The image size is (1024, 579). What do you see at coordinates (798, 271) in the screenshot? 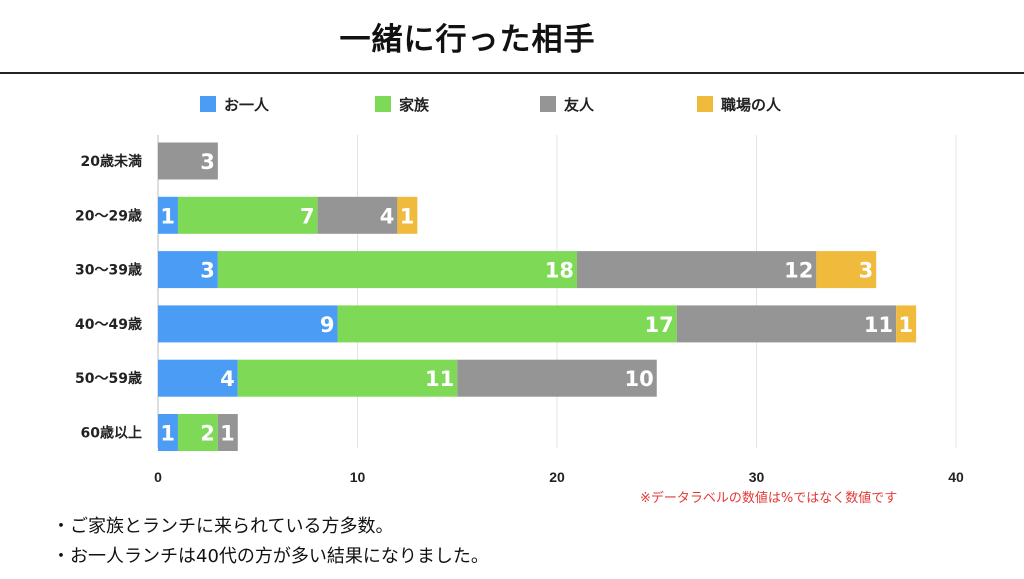
I see `data-label: 12` at bounding box center [798, 271].